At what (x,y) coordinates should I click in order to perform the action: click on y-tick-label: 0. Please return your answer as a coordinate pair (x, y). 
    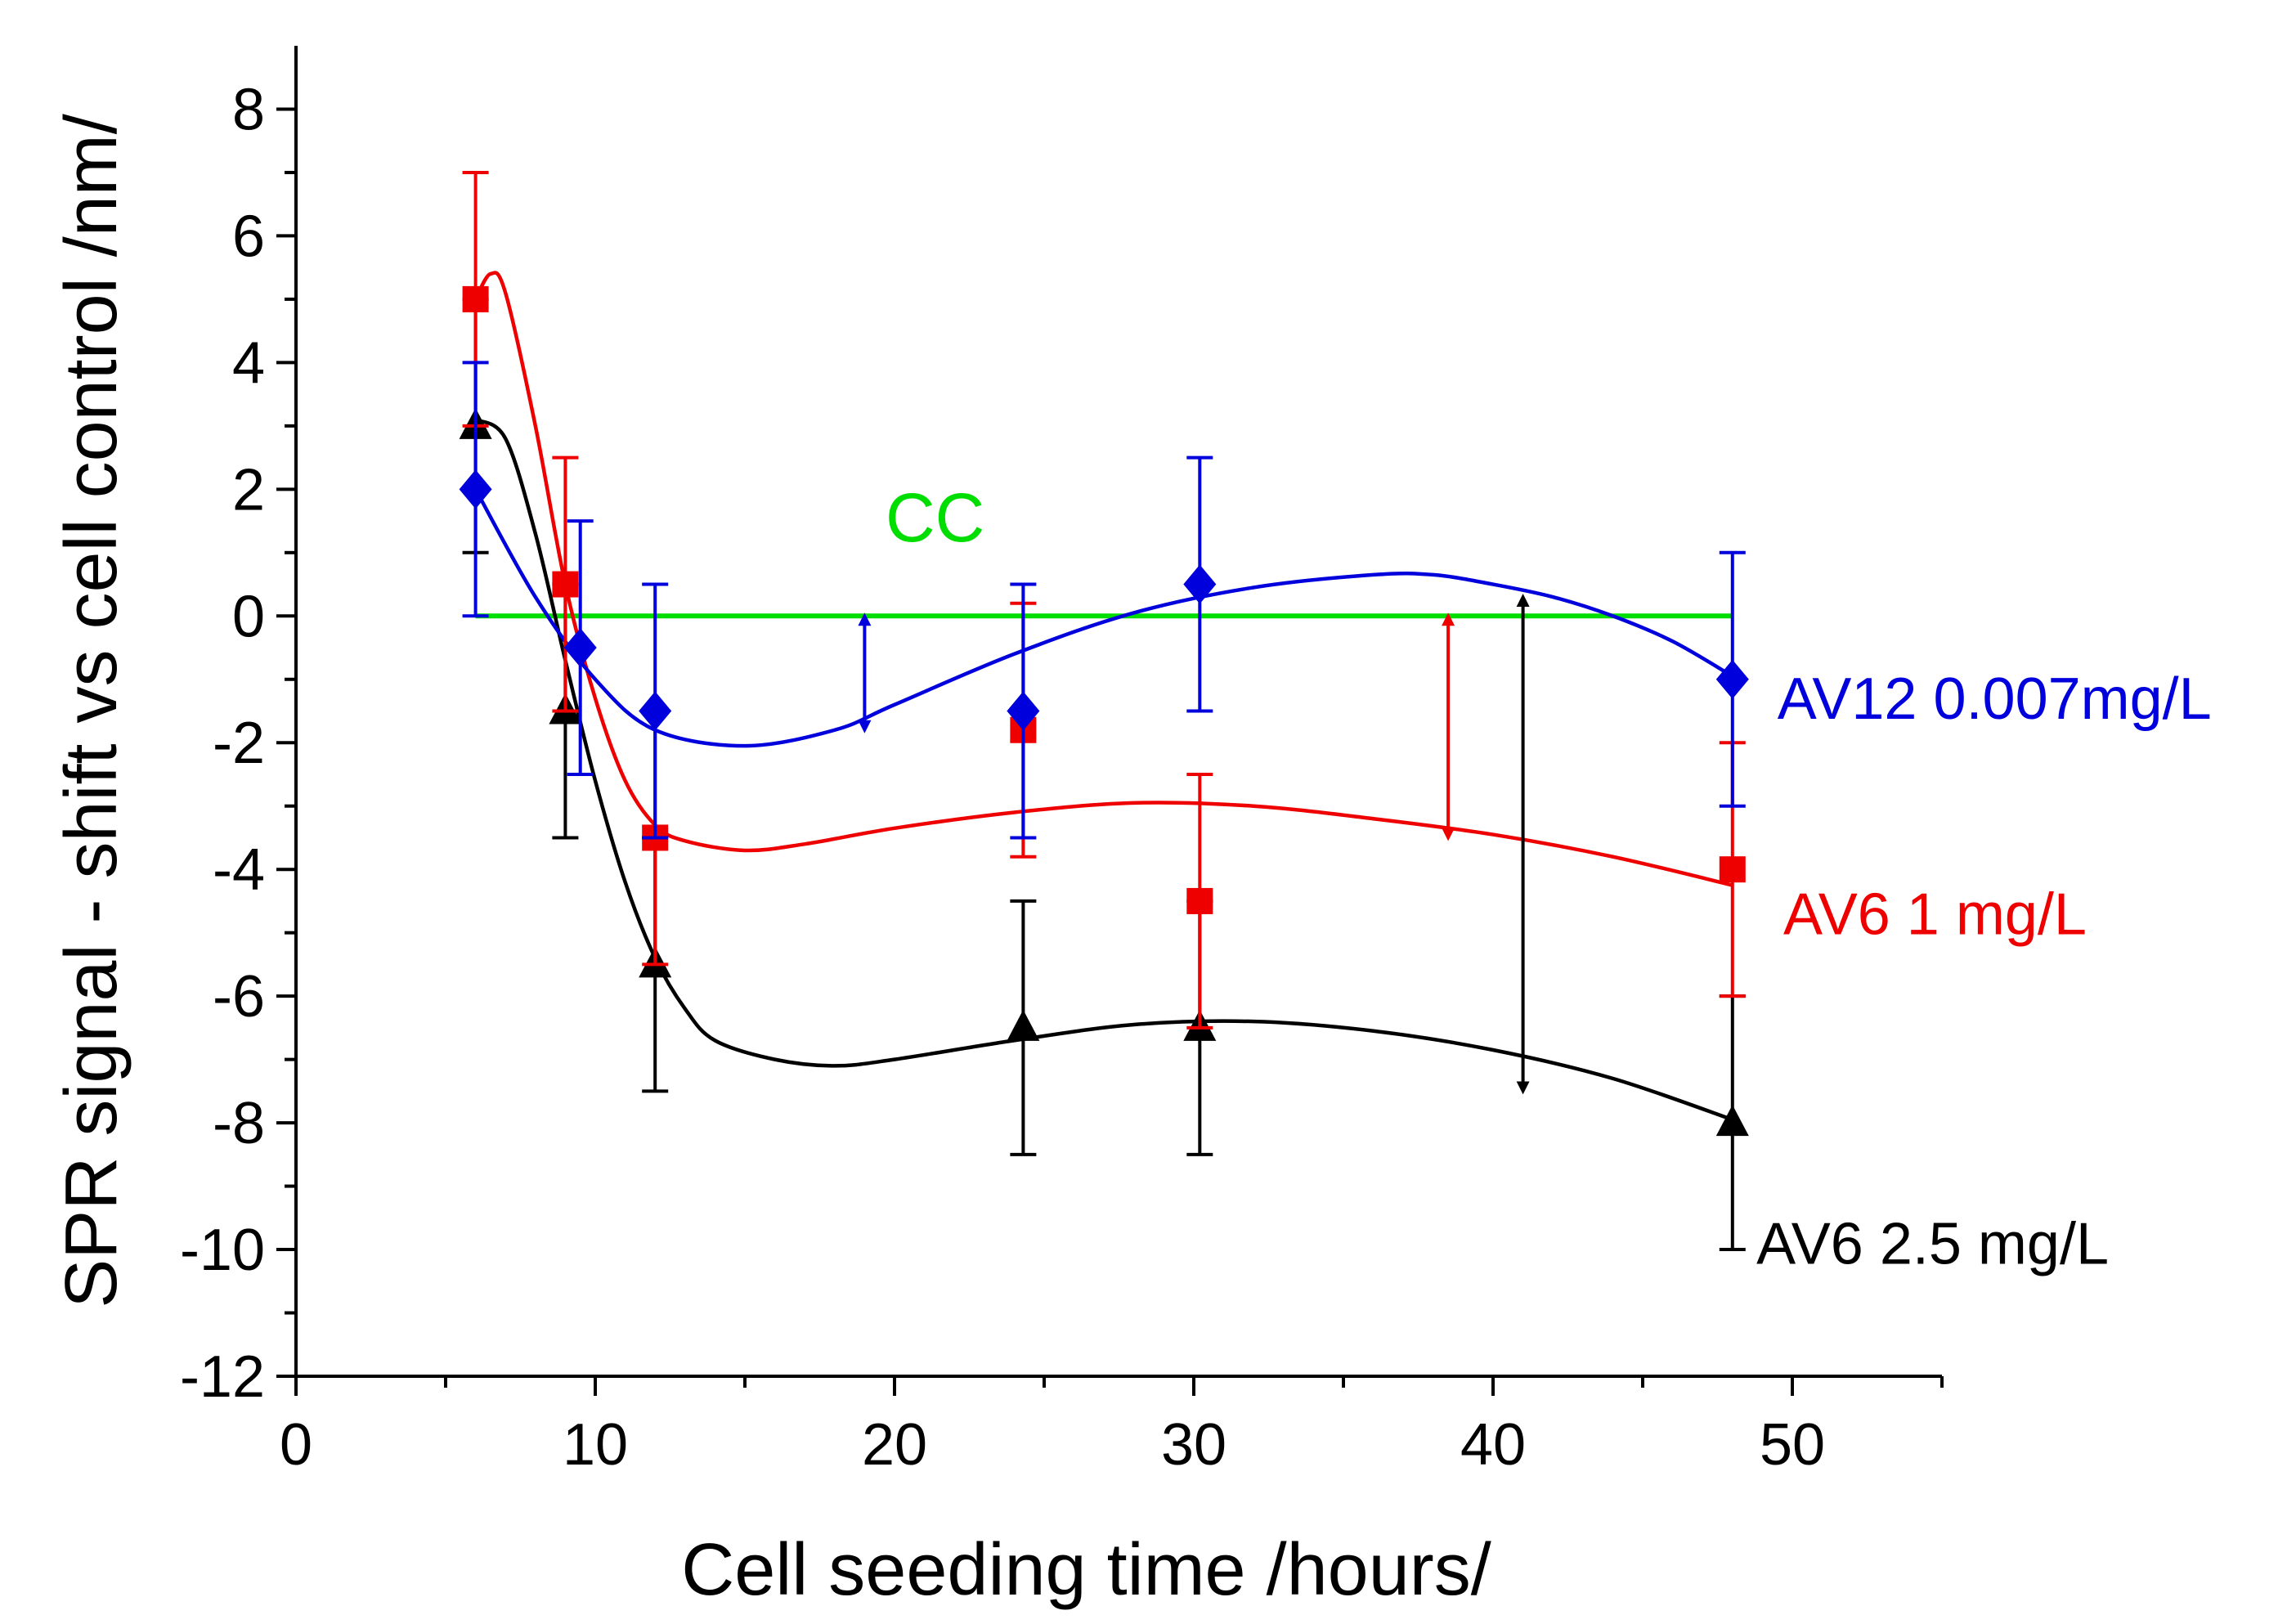
    Looking at the image, I should click on (248, 617).